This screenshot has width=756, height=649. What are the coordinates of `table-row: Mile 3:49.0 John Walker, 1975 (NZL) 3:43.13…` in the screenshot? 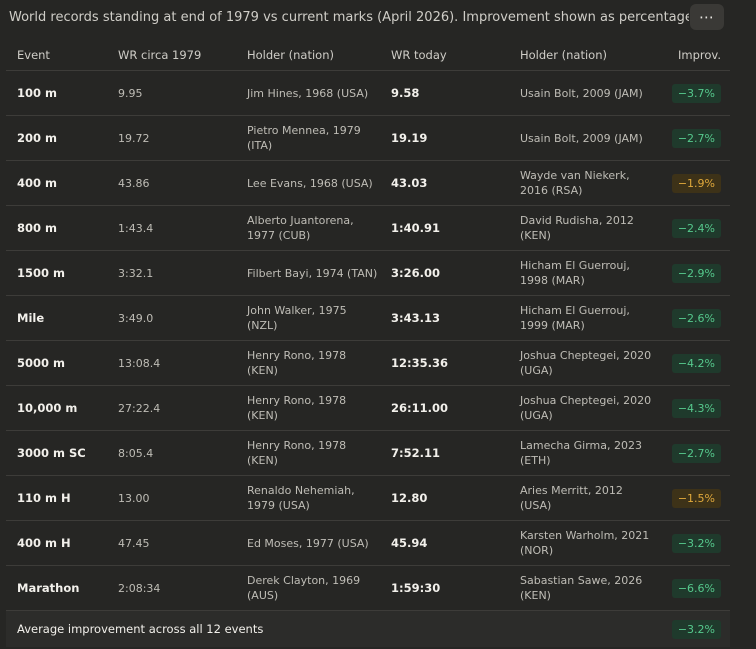 It's located at (368, 318).